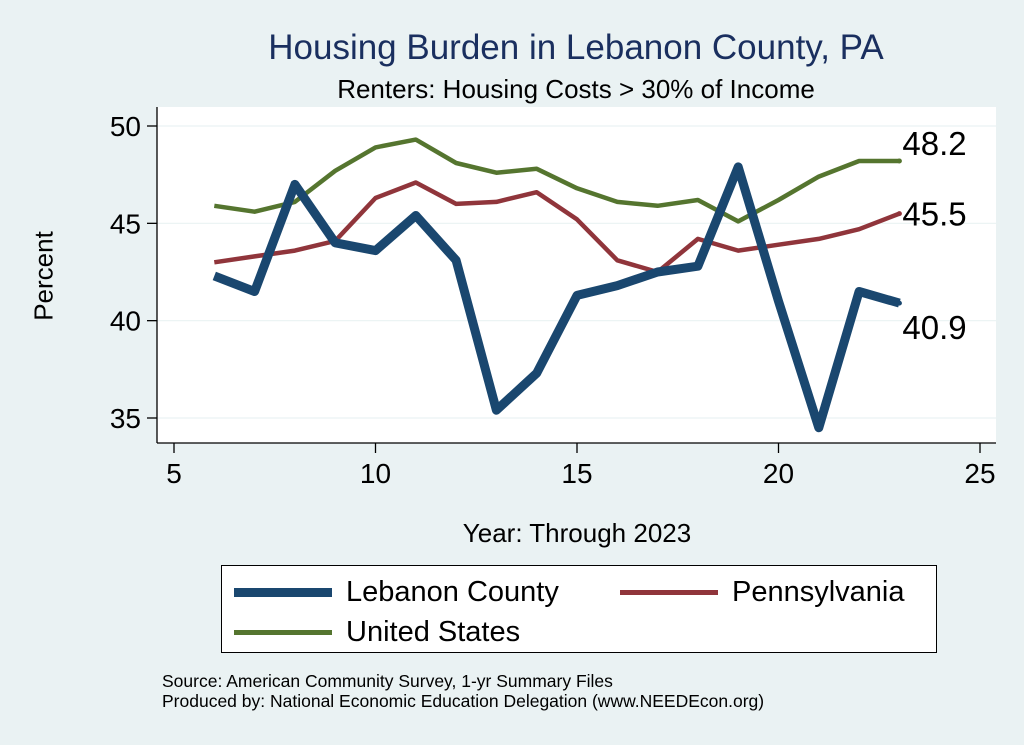 The width and height of the screenshot is (1024, 745). What do you see at coordinates (125, 418) in the screenshot?
I see `y-tick-label-35: 35` at bounding box center [125, 418].